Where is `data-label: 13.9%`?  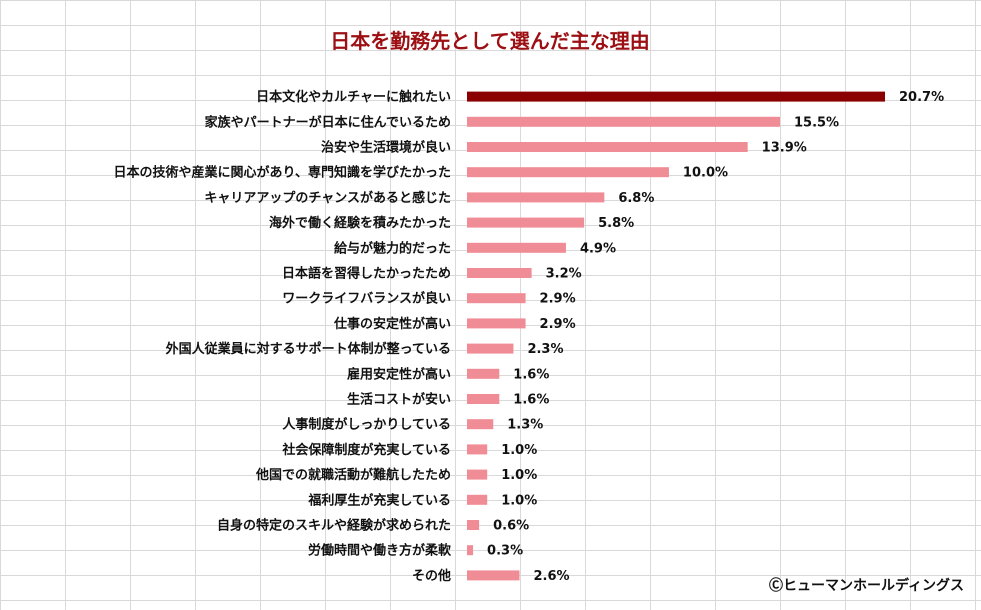
data-label: 13.9% is located at coordinates (784, 148).